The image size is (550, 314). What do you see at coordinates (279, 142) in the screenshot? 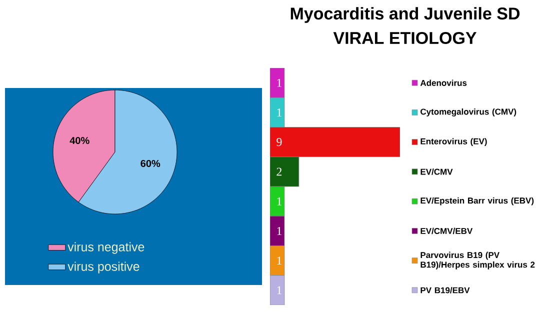
I see `data-label: 9` at bounding box center [279, 142].